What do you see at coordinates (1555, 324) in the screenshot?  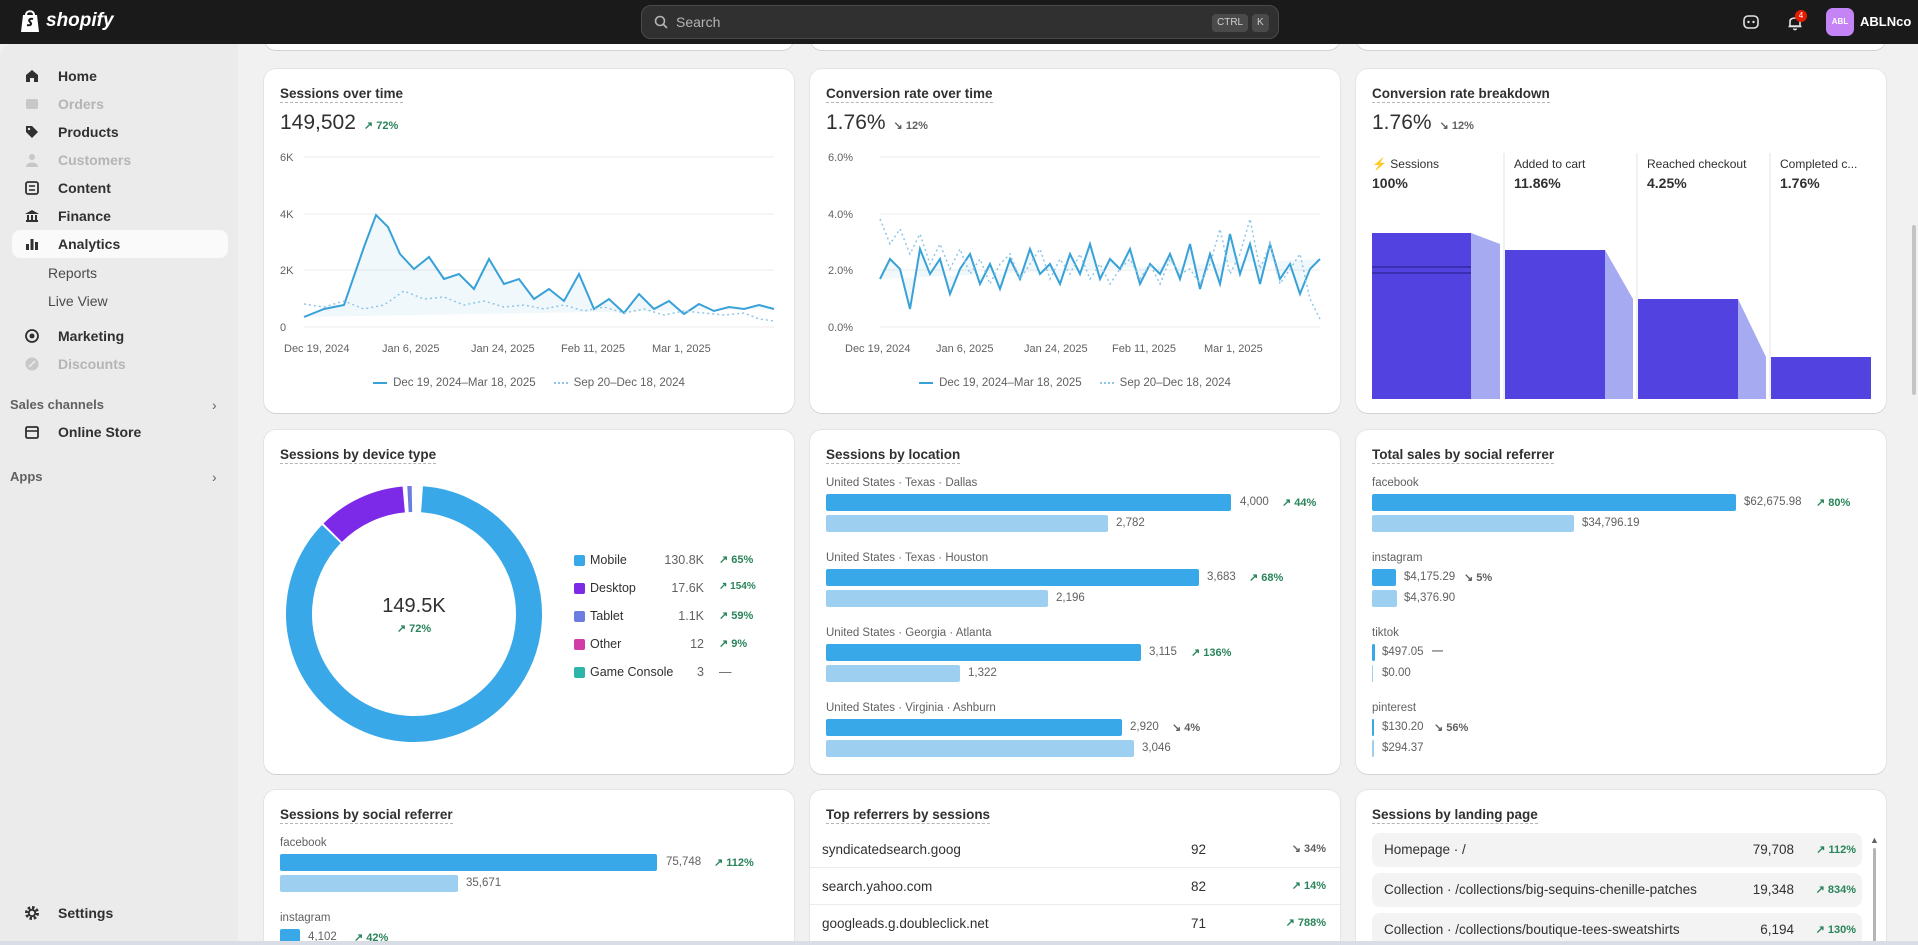 I see `funnel-bar-added-to-cart` at bounding box center [1555, 324].